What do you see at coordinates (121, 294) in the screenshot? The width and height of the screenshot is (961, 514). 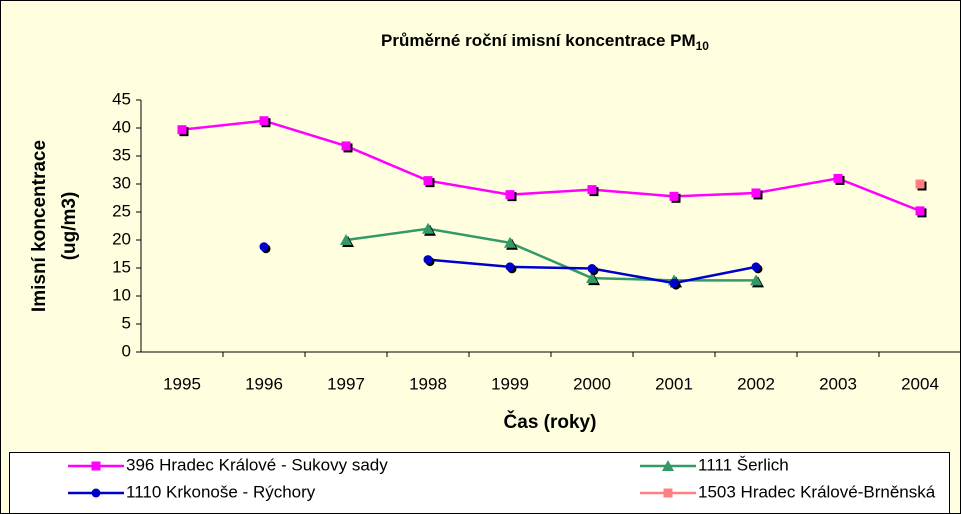 I see `y-tick-label: 10` at bounding box center [121, 294].